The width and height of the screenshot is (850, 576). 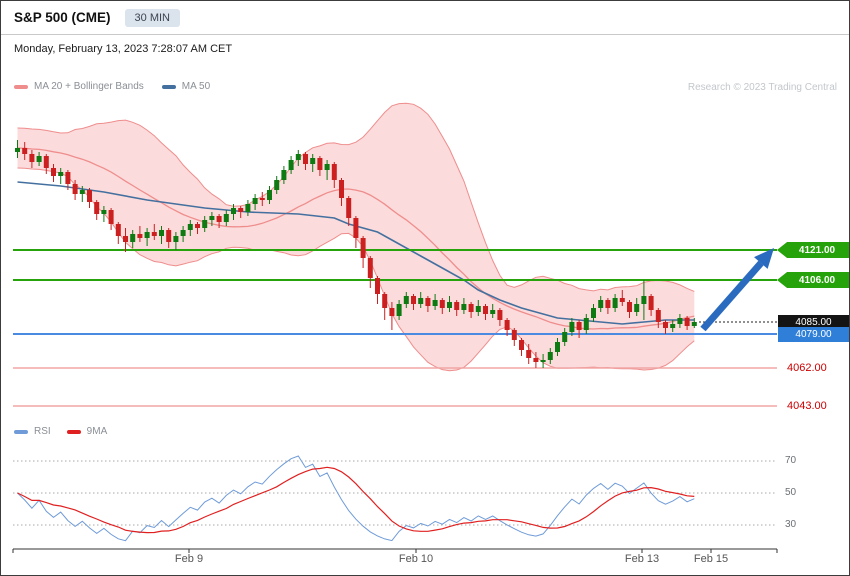 I want to click on header-bar: S&P 500 (CME) 30 MIN, so click(x=425, y=18).